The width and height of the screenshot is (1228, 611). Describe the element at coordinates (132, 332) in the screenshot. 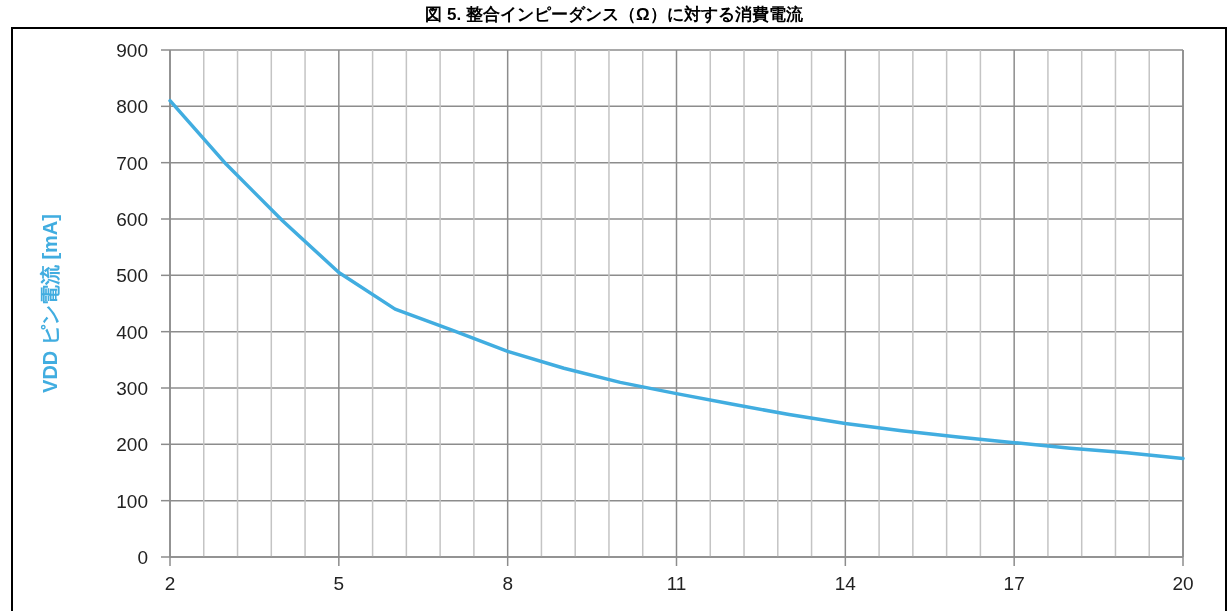

I see `y-tick-label: 400` at that location.